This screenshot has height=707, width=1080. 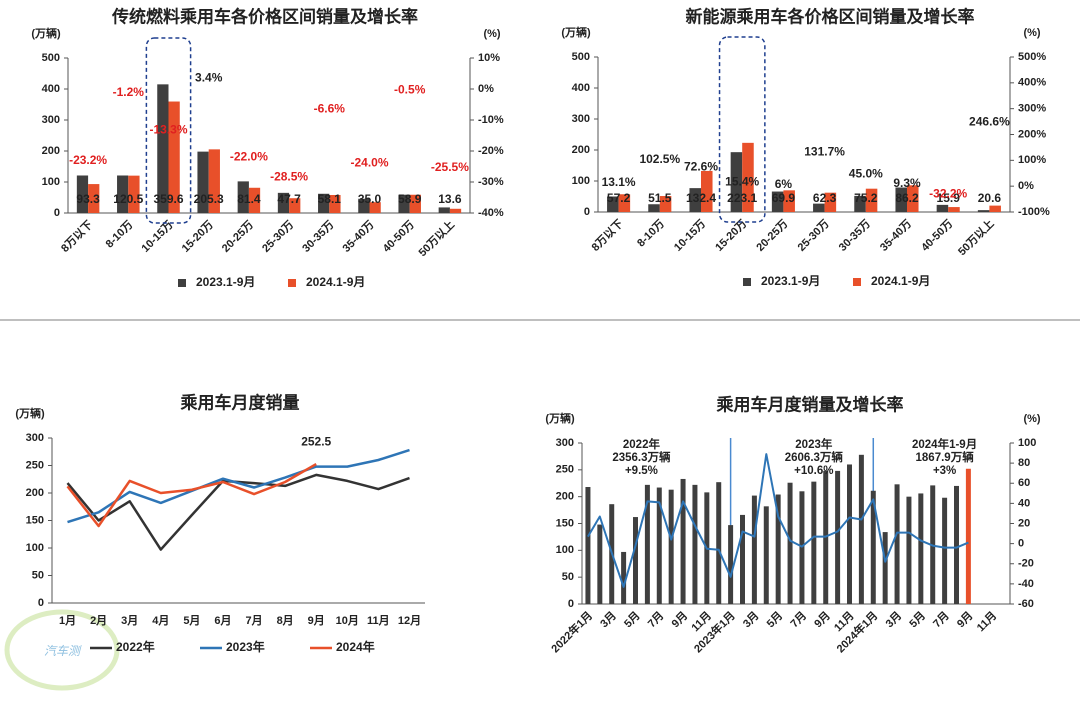 I want to click on bar-value-label: 20.6, so click(x=990, y=198).